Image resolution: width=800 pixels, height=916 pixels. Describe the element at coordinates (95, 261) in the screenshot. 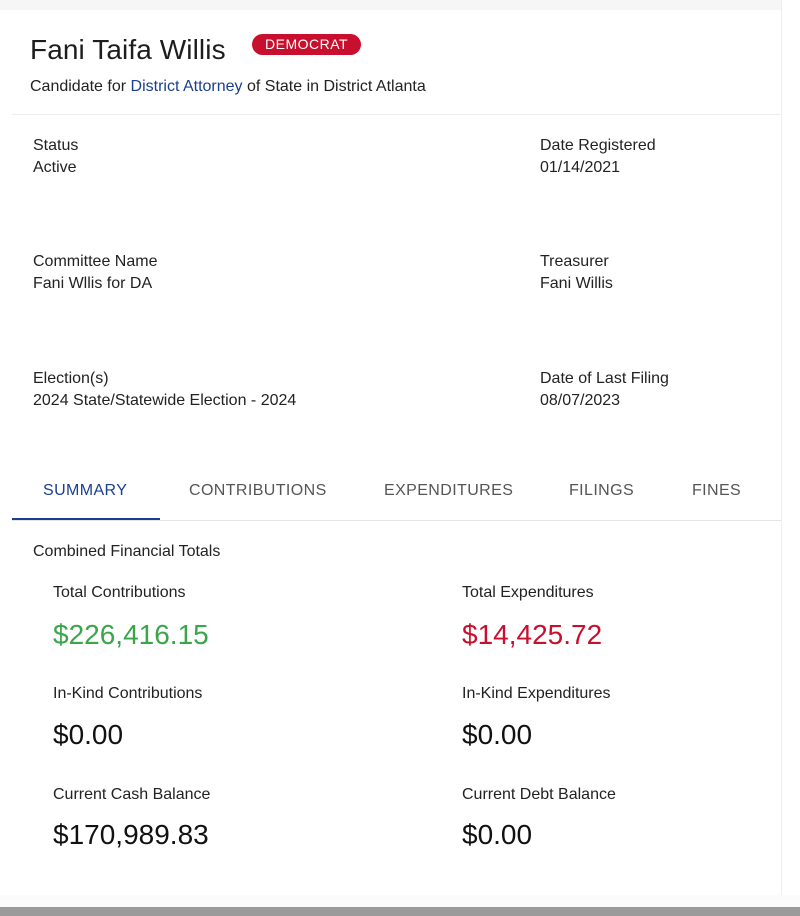

I see `committee-name-label: Committee Name` at that location.